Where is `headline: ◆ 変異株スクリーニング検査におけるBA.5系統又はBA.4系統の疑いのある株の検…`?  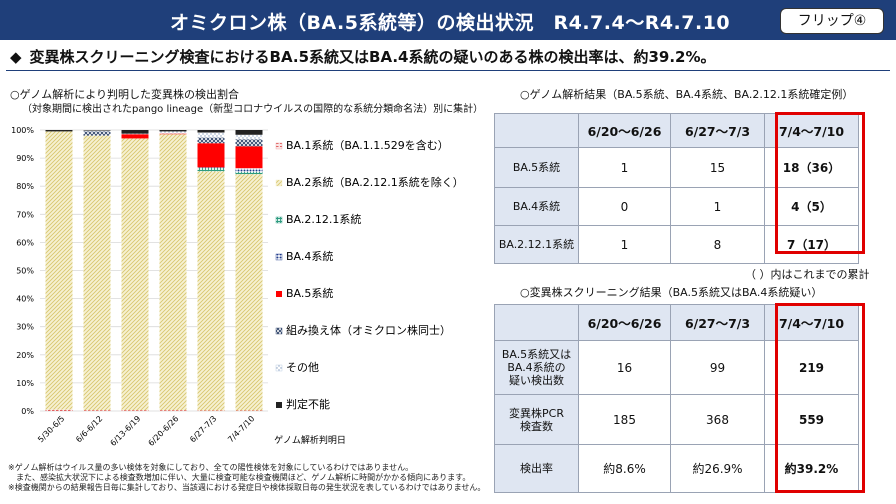
headline: ◆ 変異株スクリーニング検査におけるBA.5系統又はBA.4系統の疑いのある株の検… is located at coordinates (363, 56).